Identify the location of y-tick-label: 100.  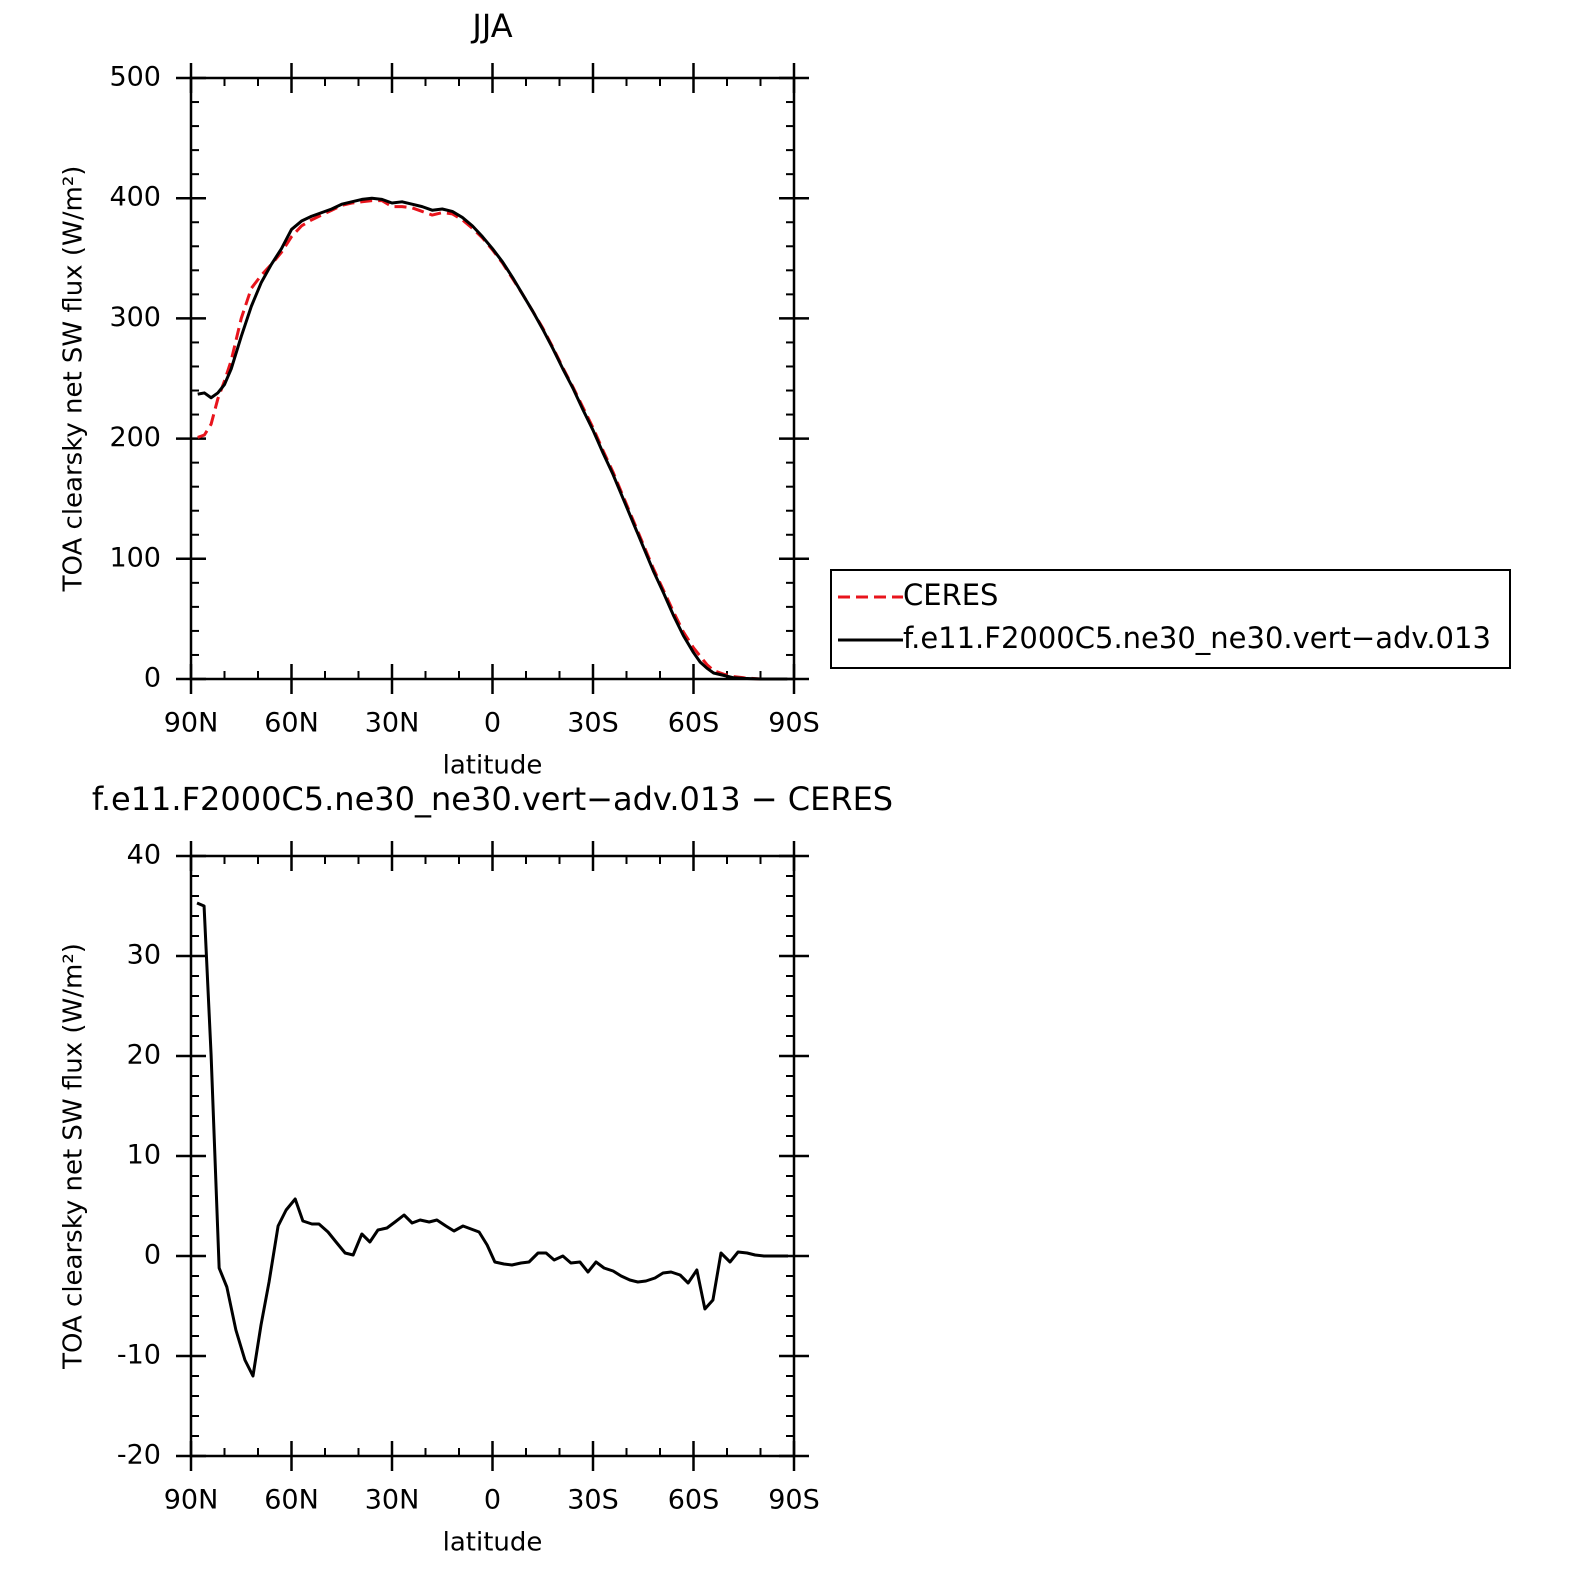
(135, 557).